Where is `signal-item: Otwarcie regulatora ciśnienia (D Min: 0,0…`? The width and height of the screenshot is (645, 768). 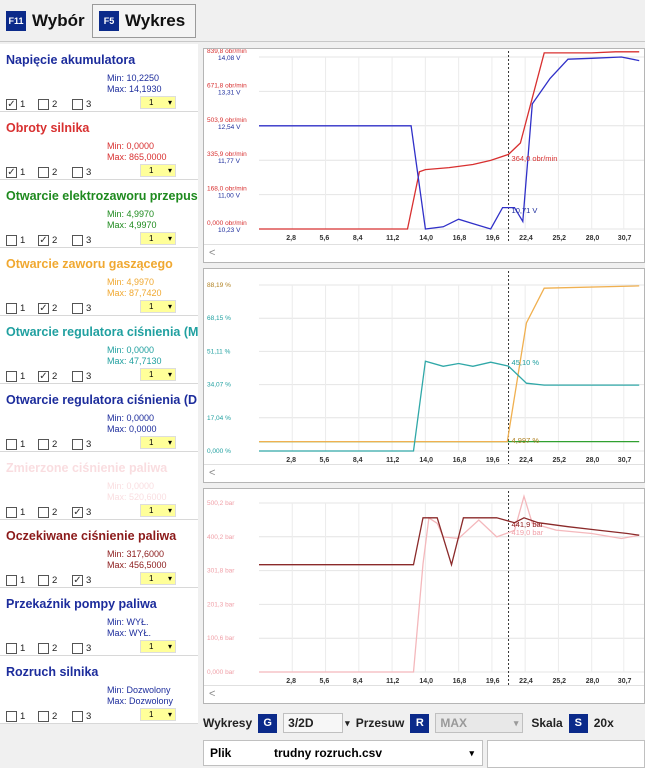 signal-item: Otwarcie regulatora ciśnienia (D Min: 0,0… is located at coordinates (99, 418).